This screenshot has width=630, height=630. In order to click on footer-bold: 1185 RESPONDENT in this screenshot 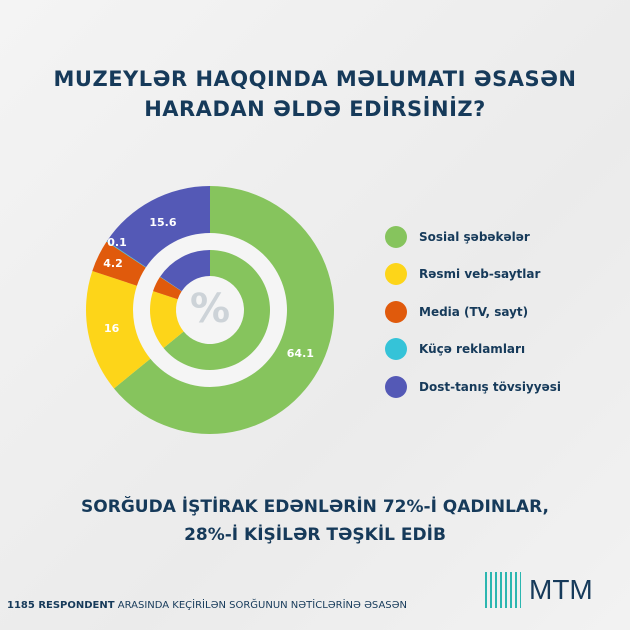, I will do `click(61, 605)`.